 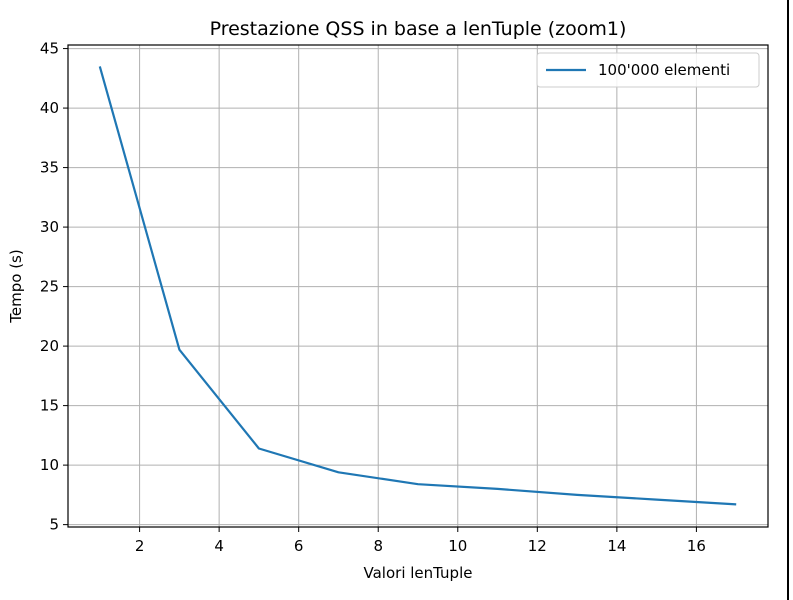 What do you see at coordinates (457, 546) in the screenshot?
I see `x-tick-label: 10` at bounding box center [457, 546].